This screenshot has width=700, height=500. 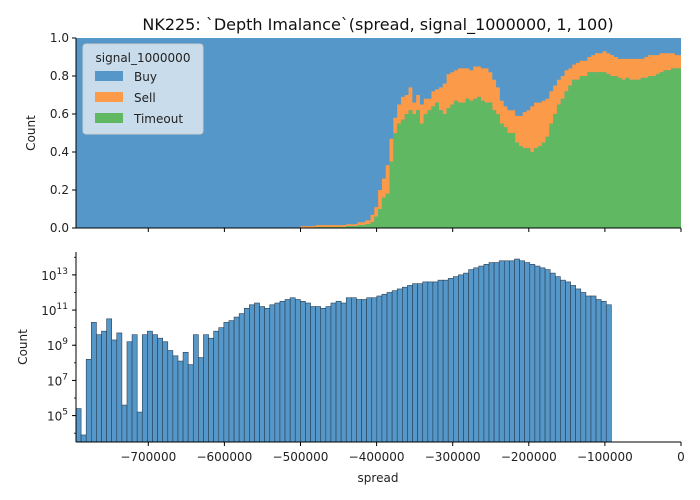 What do you see at coordinates (109, 76) in the screenshot?
I see `legend-swatch-buy` at bounding box center [109, 76].